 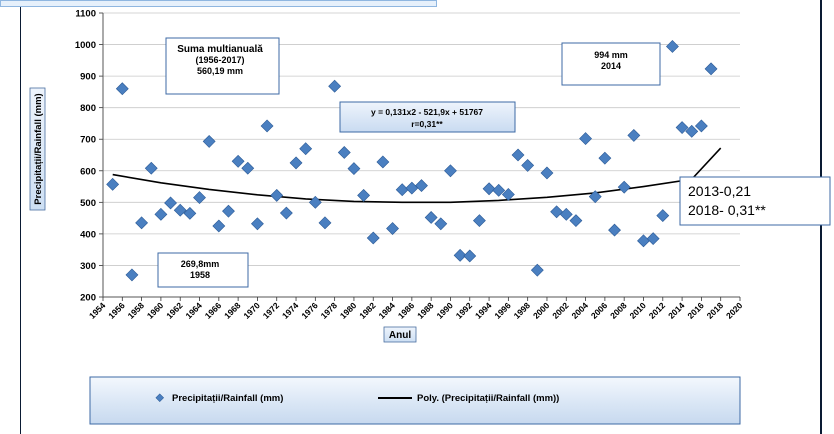 What do you see at coordinates (38, 148) in the screenshot?
I see `y-axis-title-text: Precipitații/Rainfall (mm)` at bounding box center [38, 148].